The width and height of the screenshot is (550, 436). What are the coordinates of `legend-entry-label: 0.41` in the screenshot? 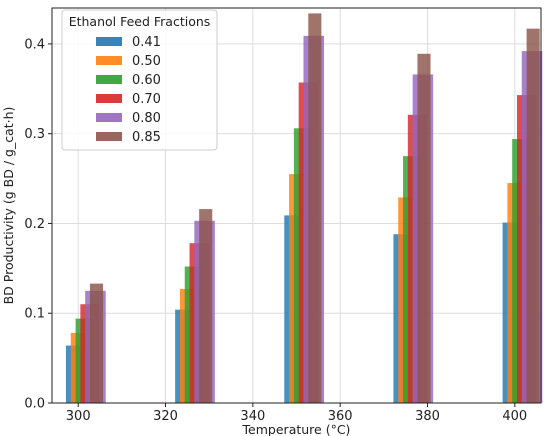 It's located at (146, 42).